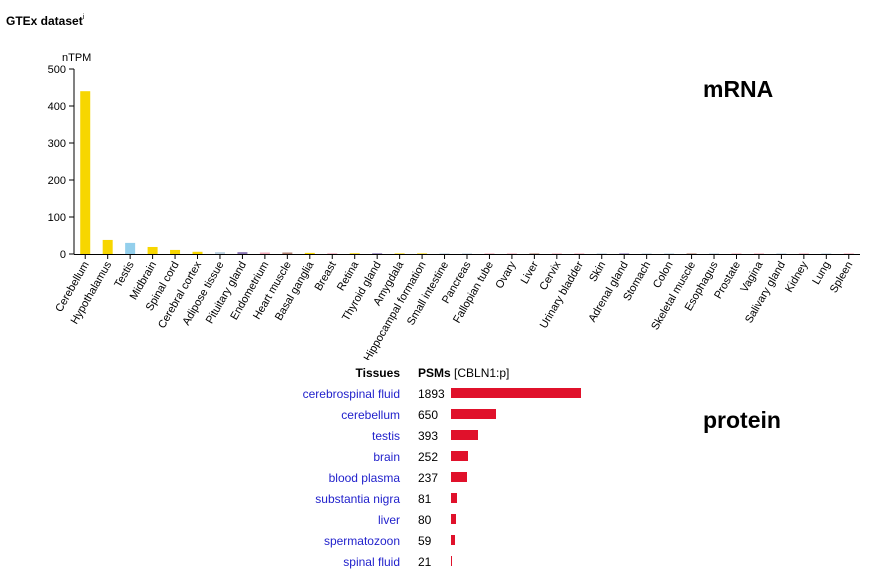 The width and height of the screenshot is (886, 576). Describe the element at coordinates (422, 253) in the screenshot. I see `bar-hippocampal-formation` at that location.